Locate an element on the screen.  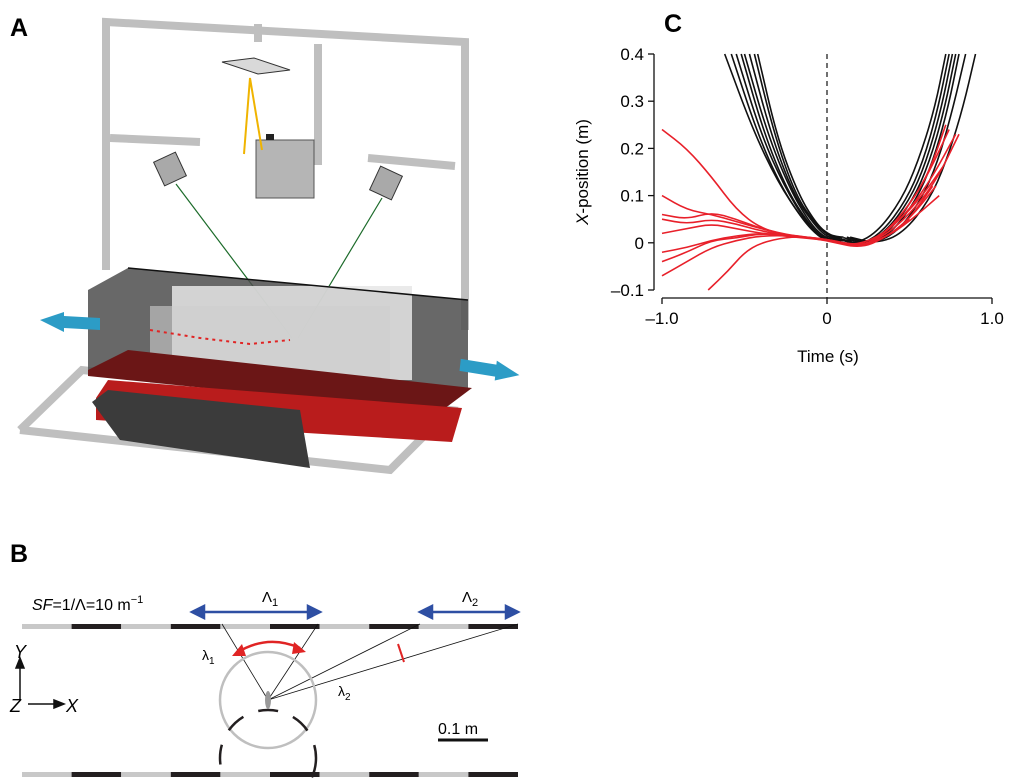
top-grating is located at coordinates (270, 626).